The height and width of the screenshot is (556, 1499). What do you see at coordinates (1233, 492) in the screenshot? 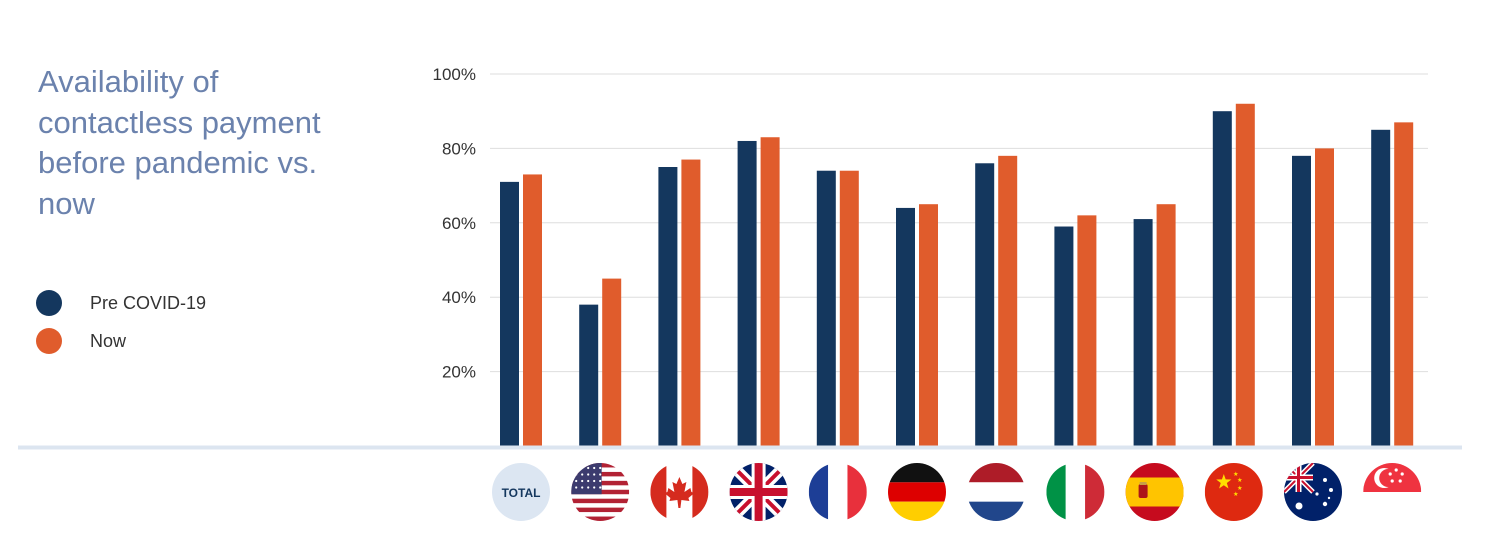
I see `china-flag-icon` at bounding box center [1233, 492].